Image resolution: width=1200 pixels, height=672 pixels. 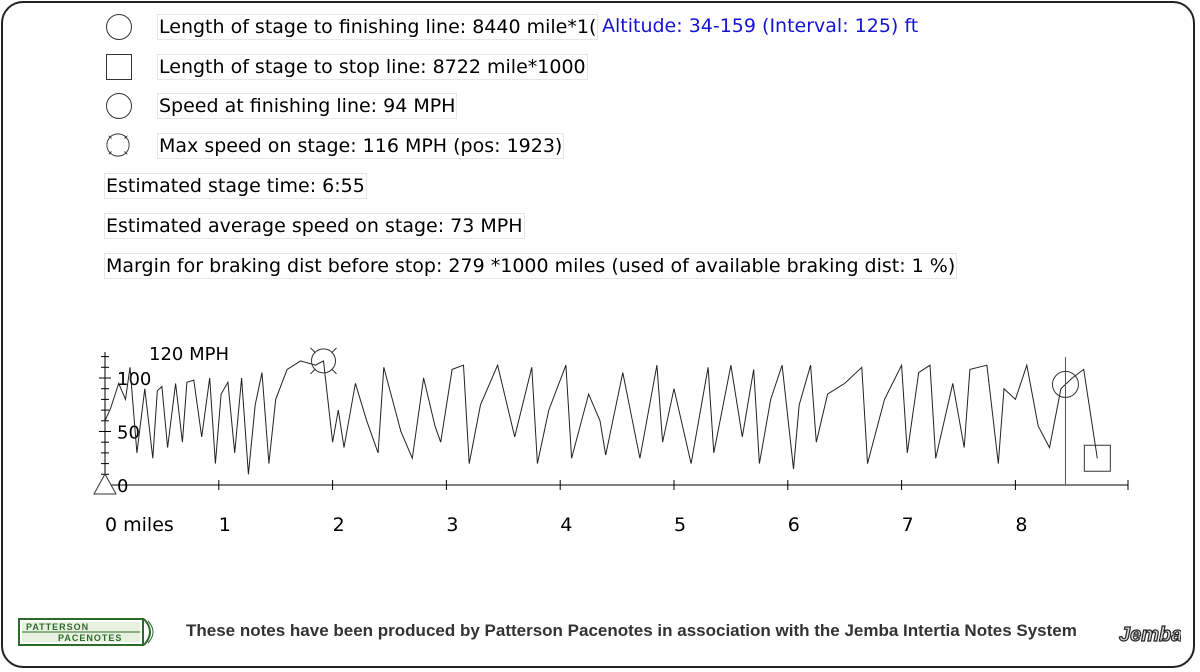 I want to click on patterson-pacenotes-logo: PATTERSON PACENOTES, so click(x=86, y=632).